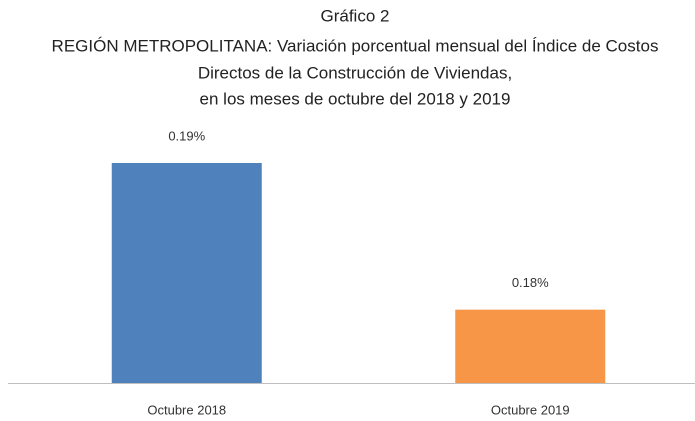 The width and height of the screenshot is (695, 421). I want to click on chart-title: Gráfico 2, so click(355, 15).